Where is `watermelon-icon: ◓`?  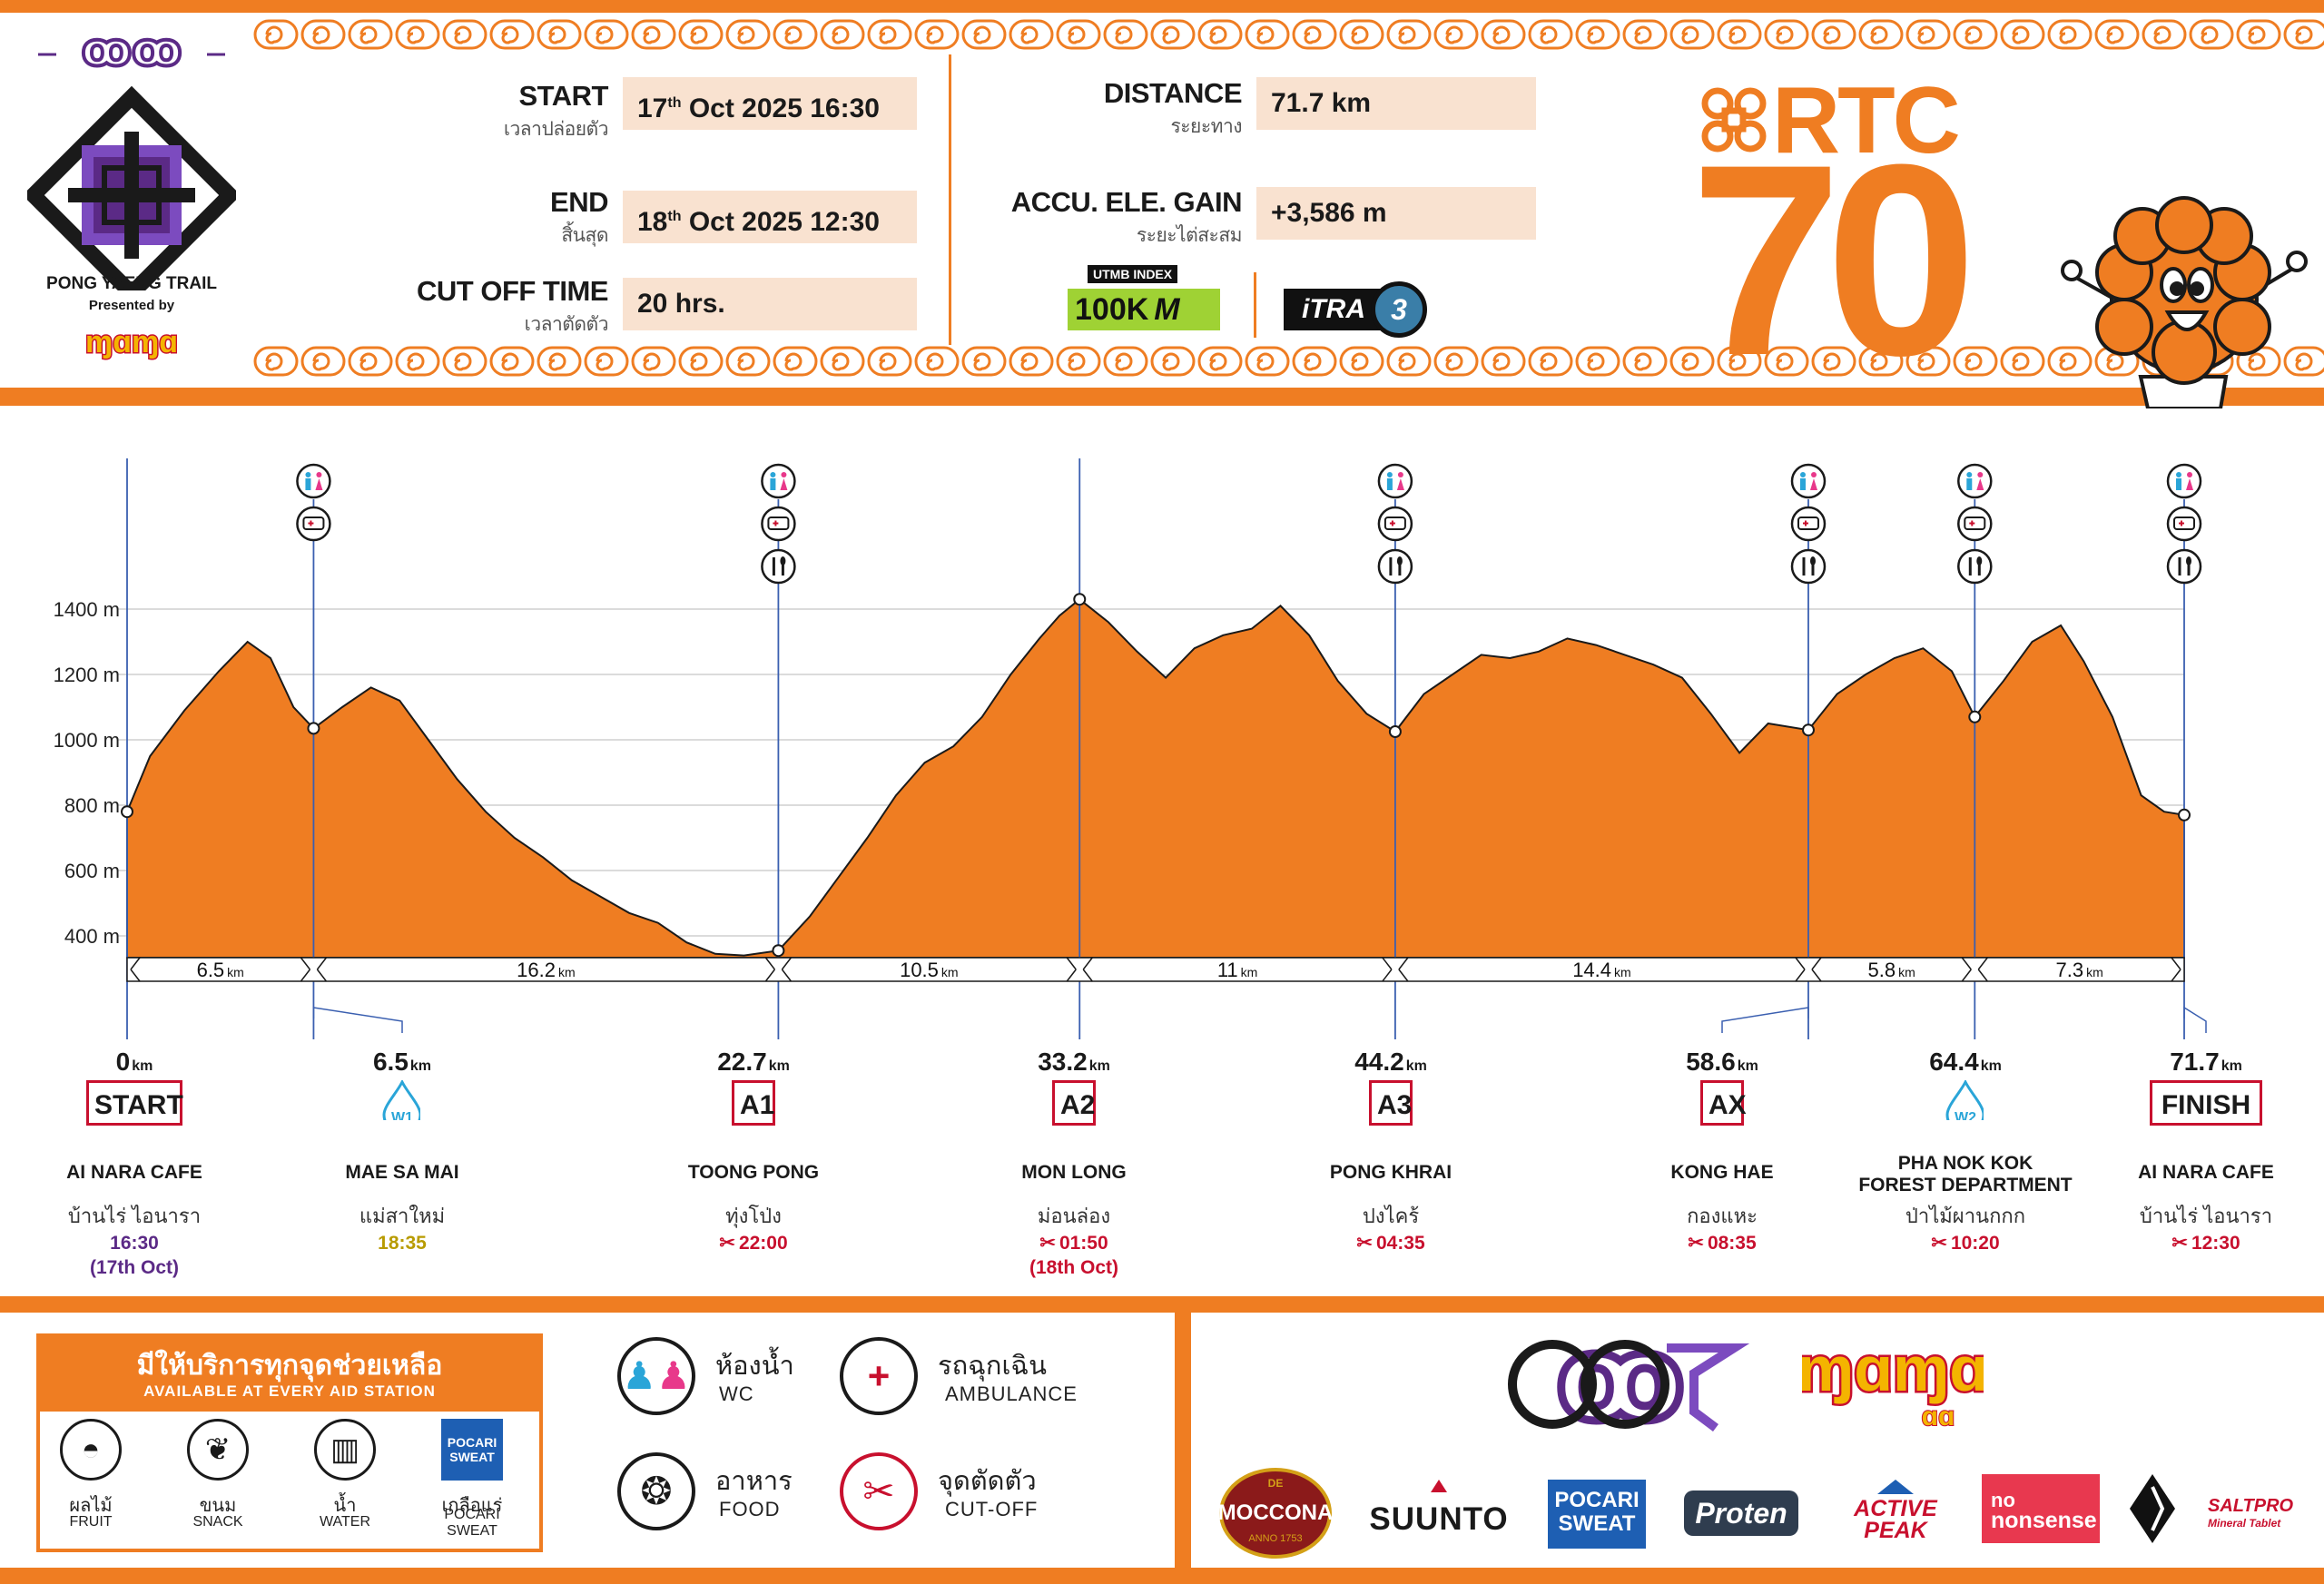
watermelon-icon: ◓ is located at coordinates (91, 1450).